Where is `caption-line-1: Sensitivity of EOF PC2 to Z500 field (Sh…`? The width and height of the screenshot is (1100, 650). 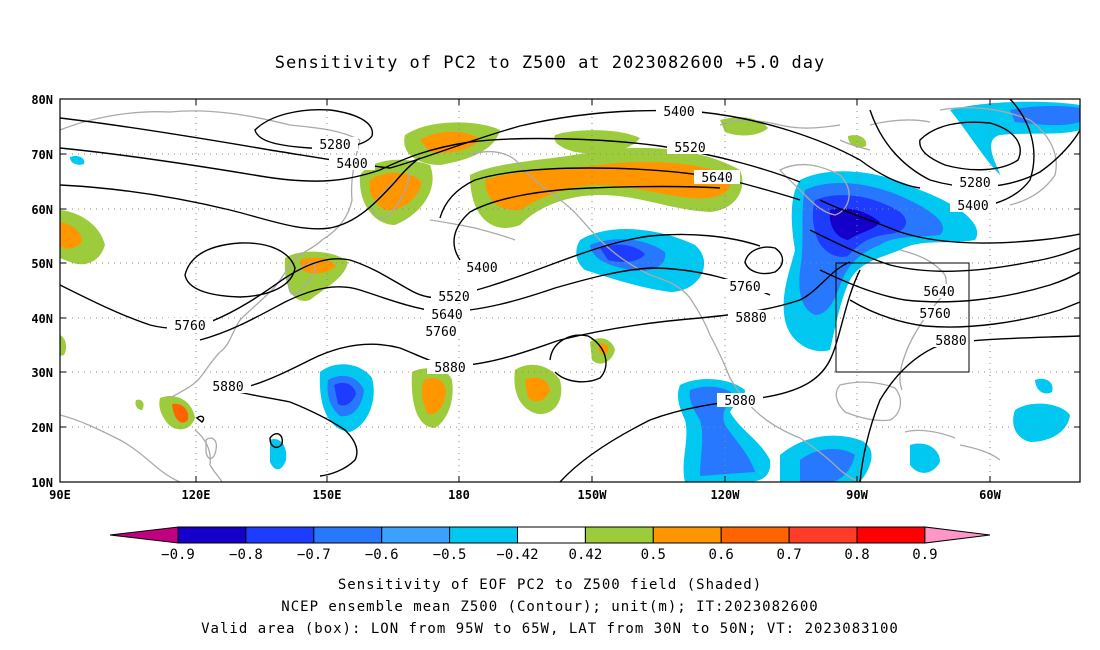 caption-line-1: Sensitivity of EOF PC2 to Z500 field (Sh… is located at coordinates (550, 585).